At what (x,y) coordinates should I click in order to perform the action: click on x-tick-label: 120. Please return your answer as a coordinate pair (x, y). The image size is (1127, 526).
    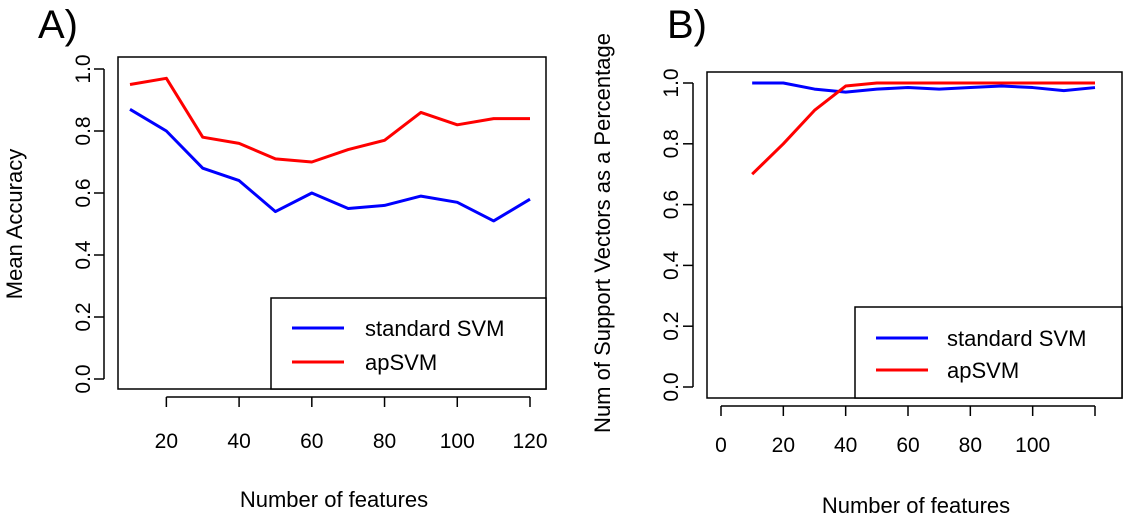
    Looking at the image, I should click on (529, 441).